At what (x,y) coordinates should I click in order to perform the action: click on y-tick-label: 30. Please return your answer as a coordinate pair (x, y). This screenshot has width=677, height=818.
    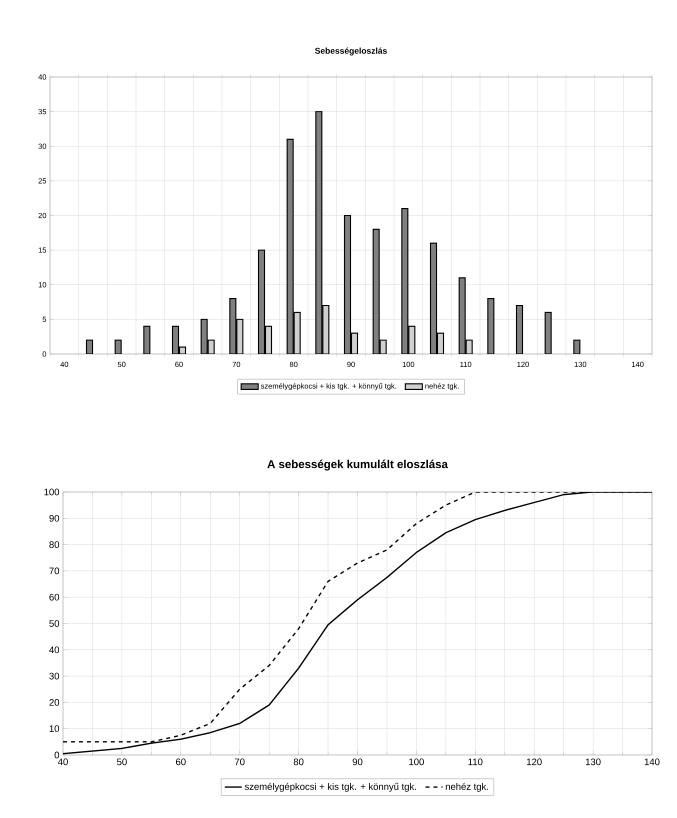
    Looking at the image, I should click on (54, 676).